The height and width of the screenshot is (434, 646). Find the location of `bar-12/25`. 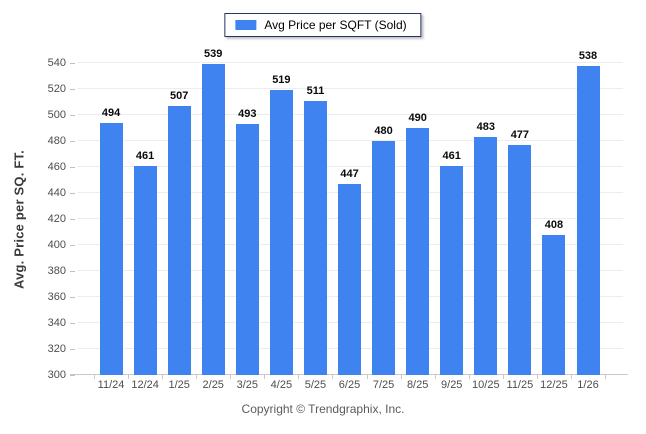

bar-12/25 is located at coordinates (554, 304).